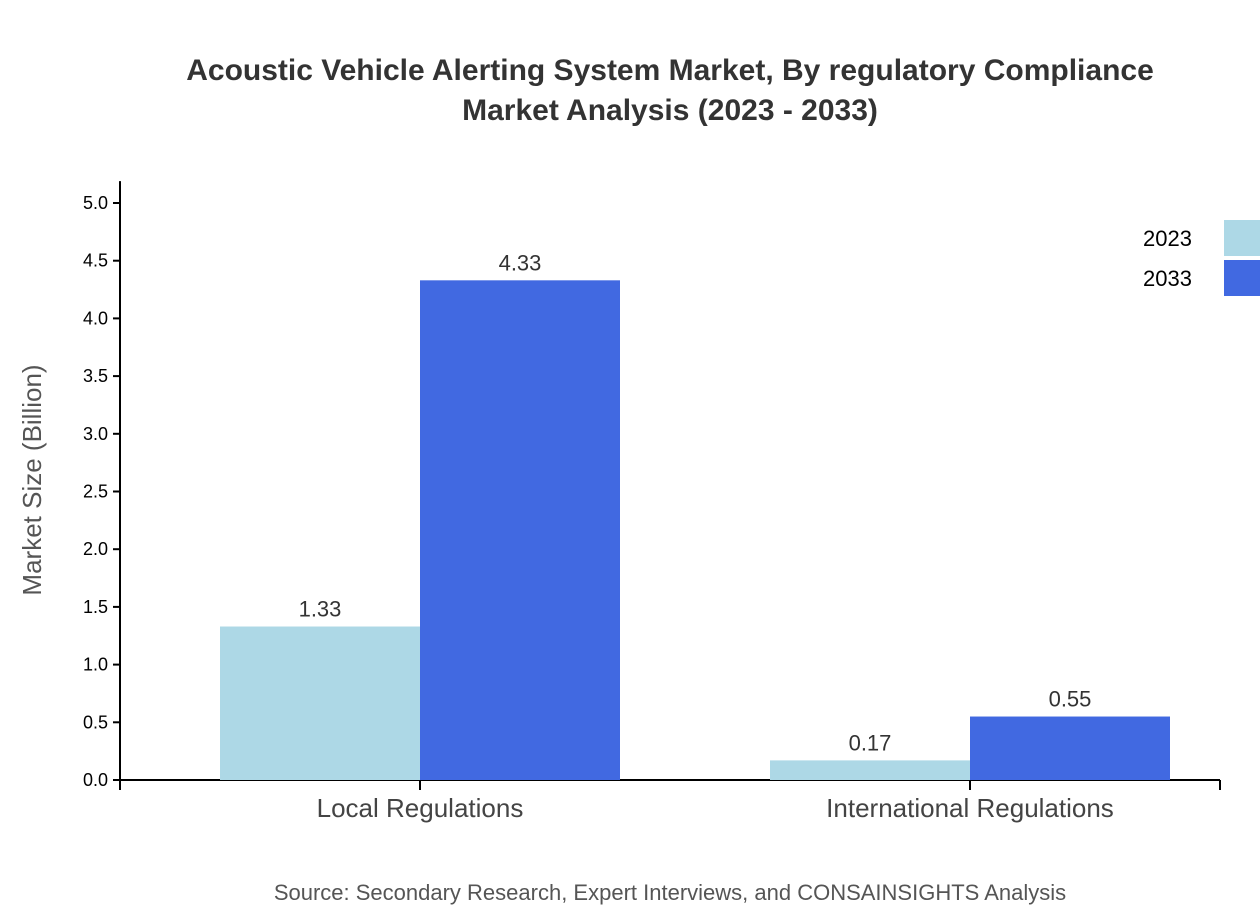  I want to click on y-tick-label: 4.0, so click(95, 318).